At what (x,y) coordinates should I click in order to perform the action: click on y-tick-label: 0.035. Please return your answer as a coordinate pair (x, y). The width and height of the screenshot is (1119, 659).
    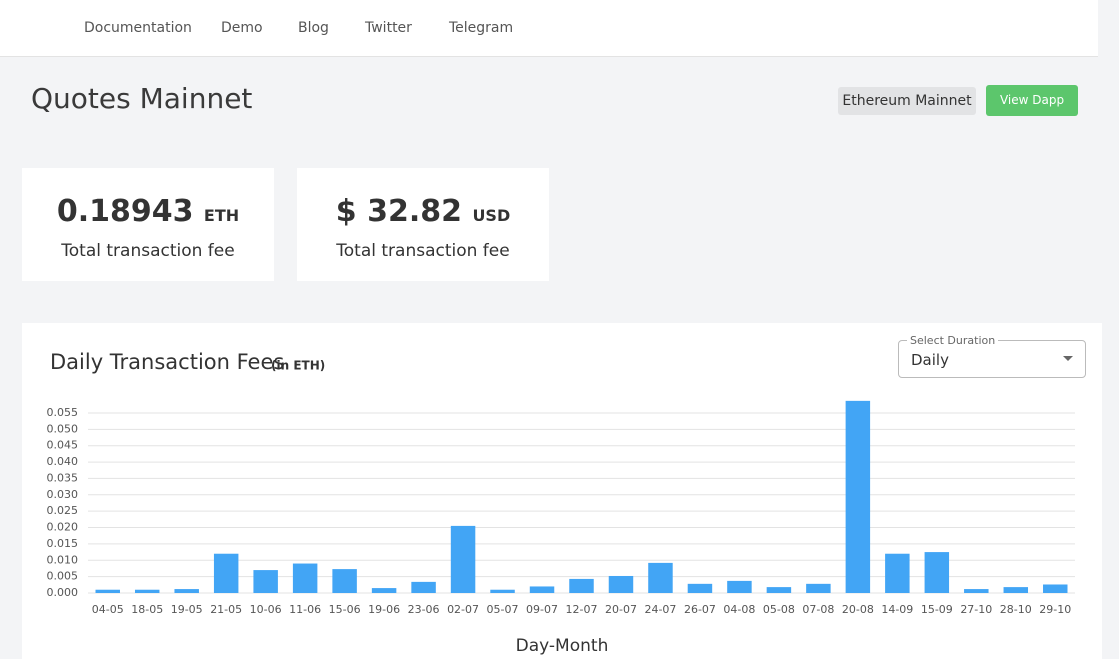
    Looking at the image, I should click on (63, 477).